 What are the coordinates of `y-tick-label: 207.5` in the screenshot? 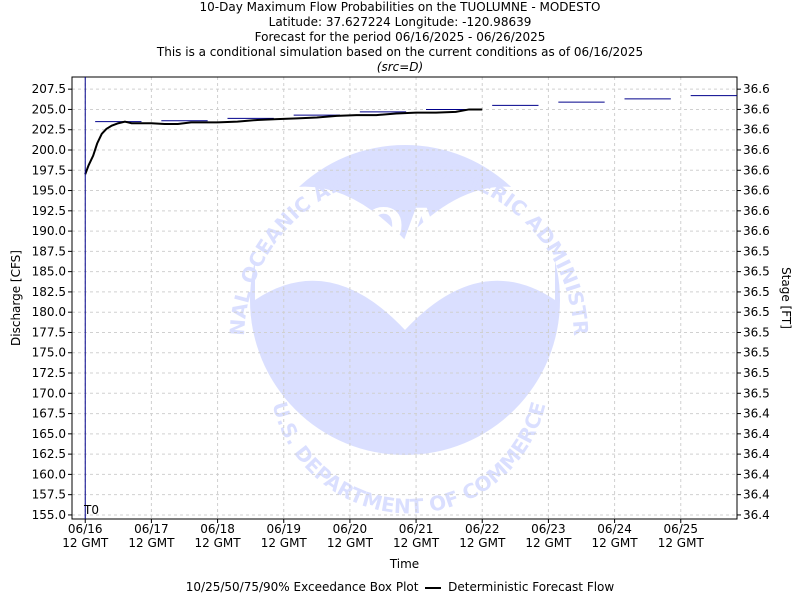 It's located at (49, 89).